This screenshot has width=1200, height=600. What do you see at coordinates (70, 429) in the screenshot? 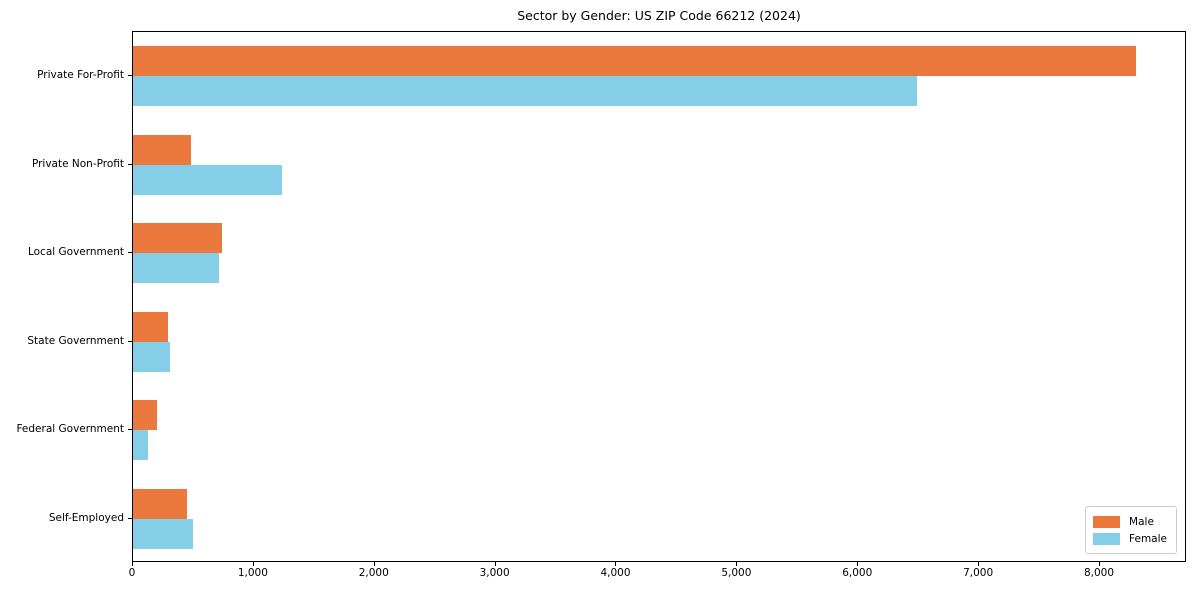
I see `y-tick-label: Federal Government` at bounding box center [70, 429].